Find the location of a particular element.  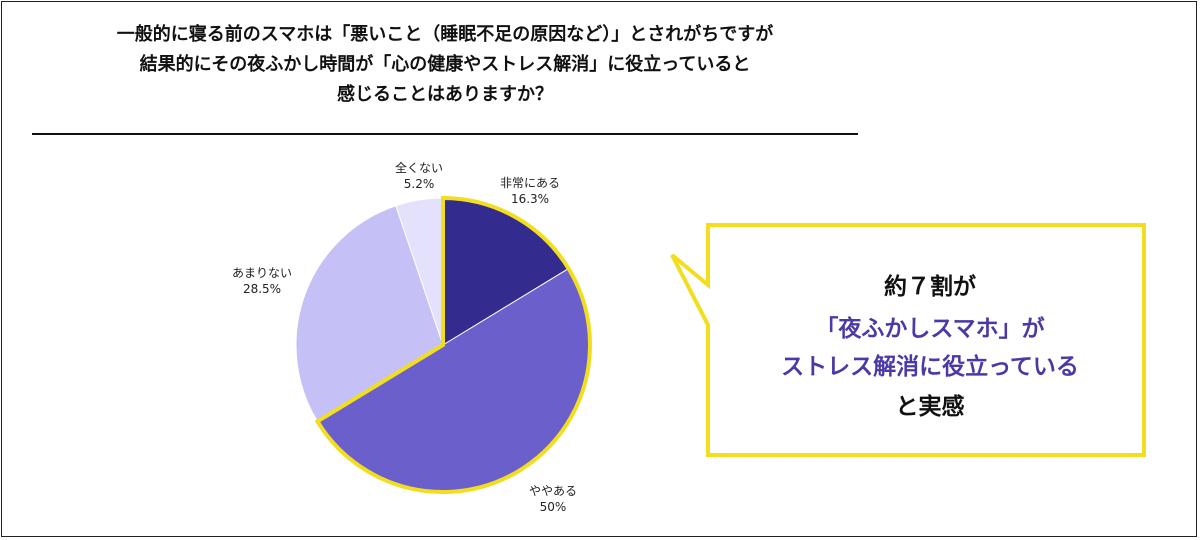

slice-value-label: 28.5% is located at coordinates (262, 289).